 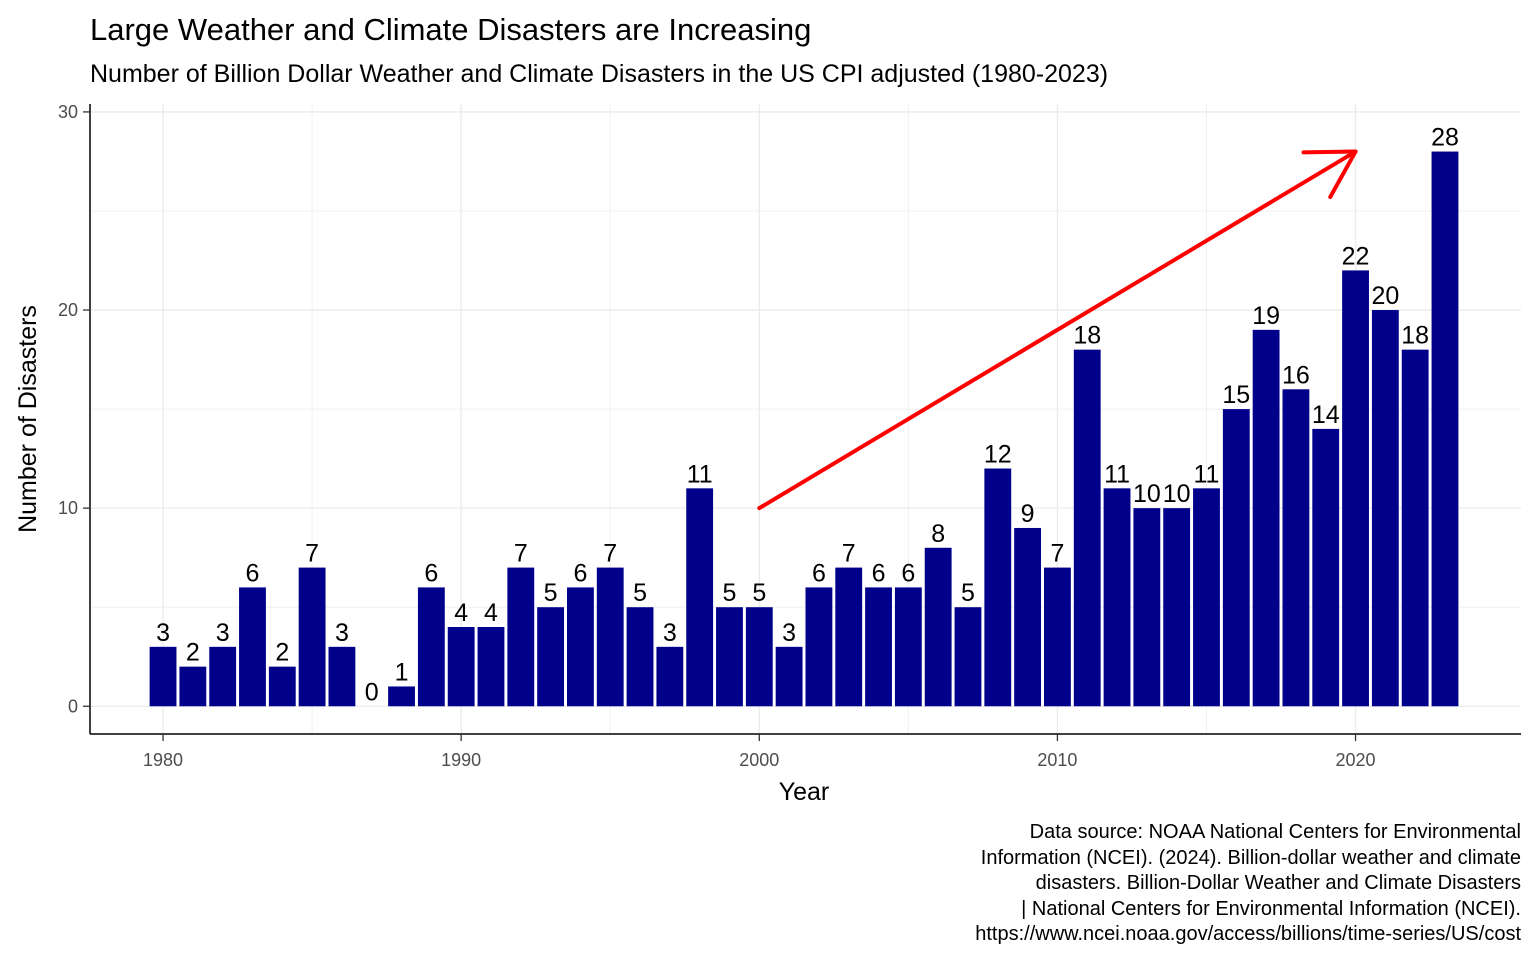 What do you see at coordinates (670, 633) in the screenshot?
I see `bar-label-1997: 3` at bounding box center [670, 633].